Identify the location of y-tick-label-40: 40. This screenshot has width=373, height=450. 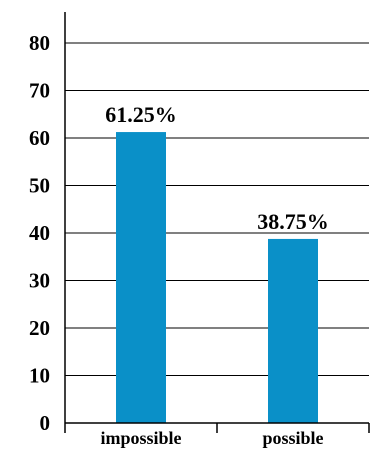
(39, 233).